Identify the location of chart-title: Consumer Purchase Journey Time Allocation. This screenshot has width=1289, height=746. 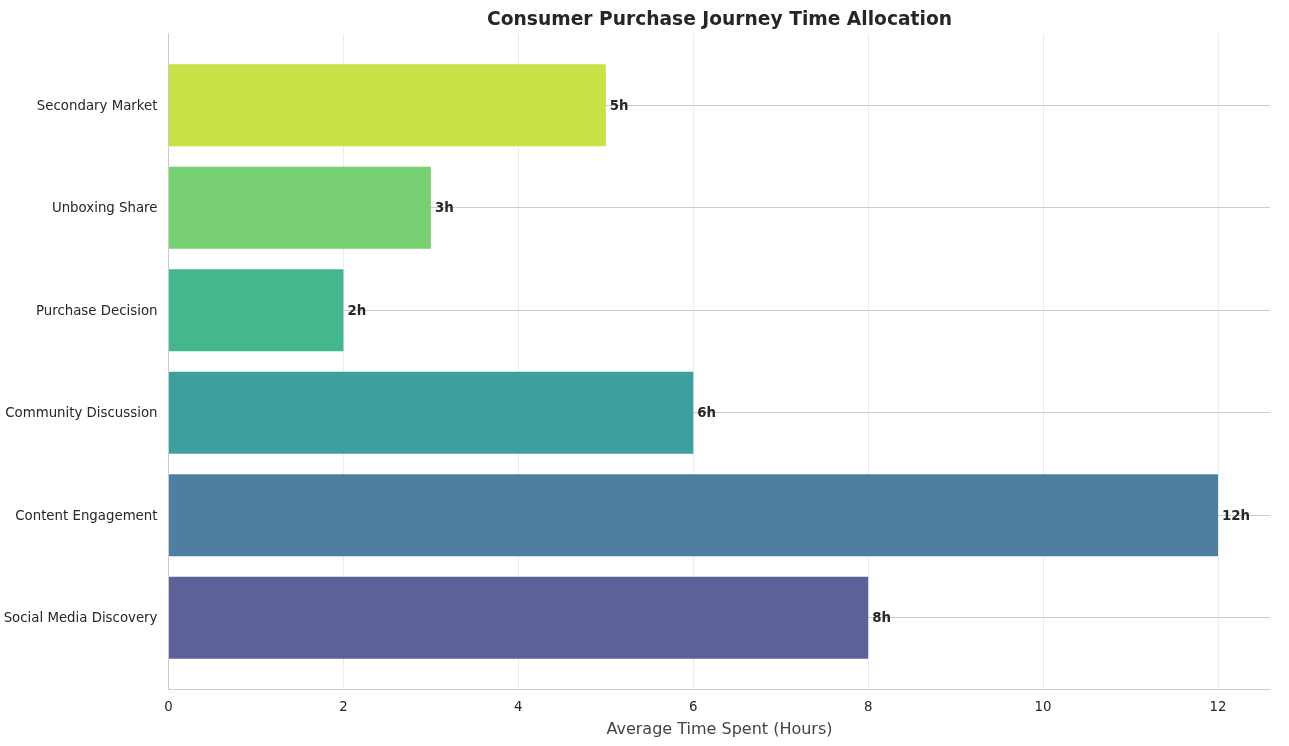
(719, 18).